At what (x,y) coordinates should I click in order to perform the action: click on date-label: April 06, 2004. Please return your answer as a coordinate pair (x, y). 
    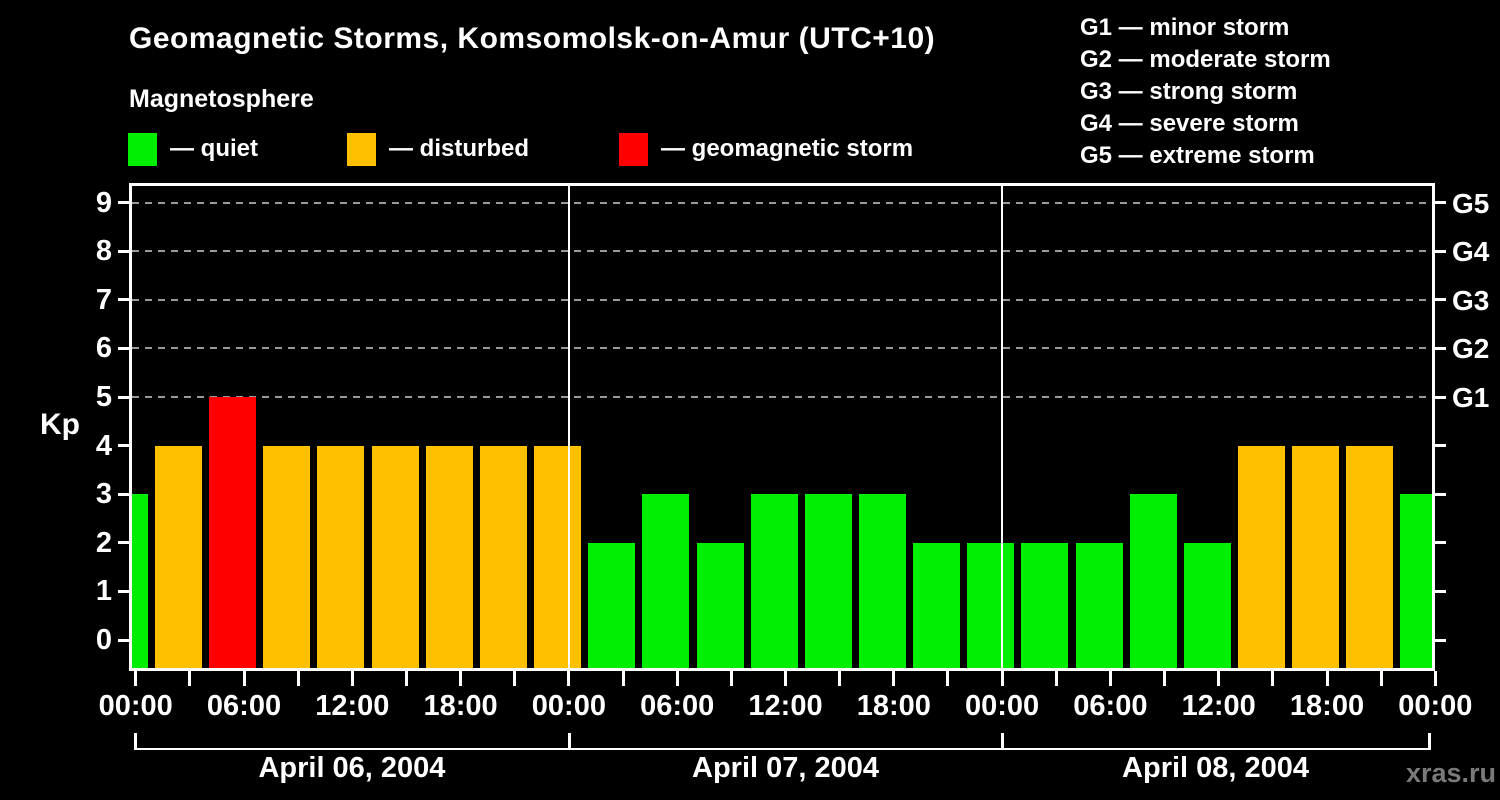
    Looking at the image, I should click on (352, 768).